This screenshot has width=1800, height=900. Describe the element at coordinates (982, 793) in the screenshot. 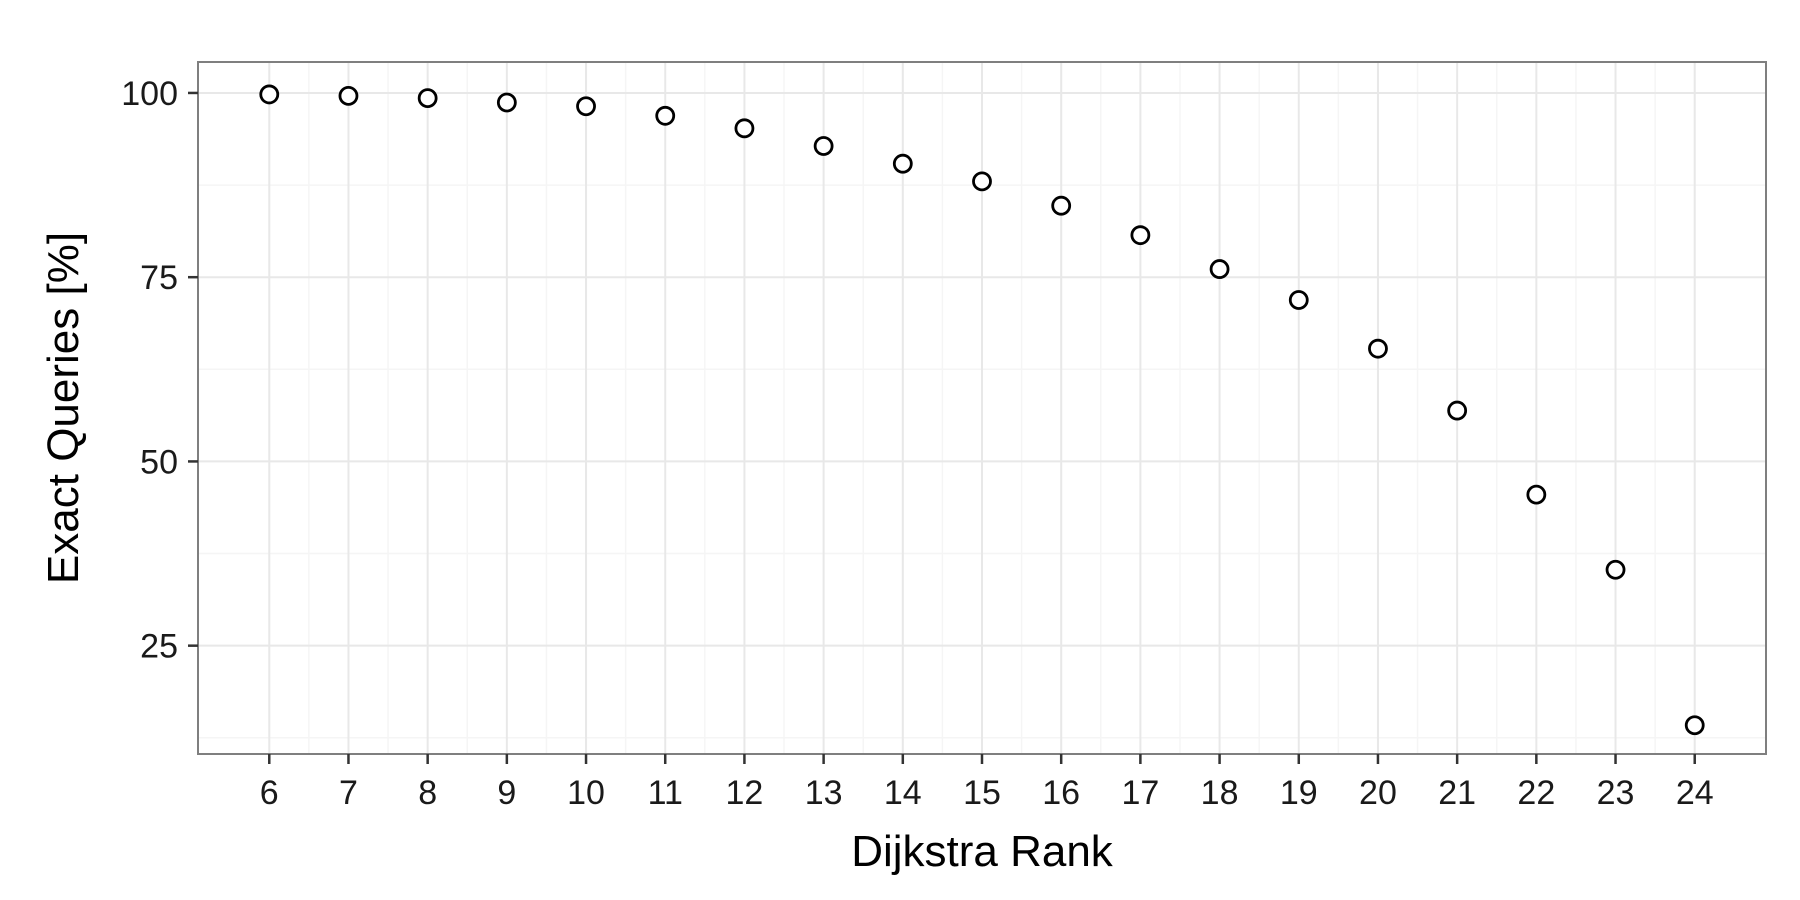

I see `x-tick-label: 15` at that location.